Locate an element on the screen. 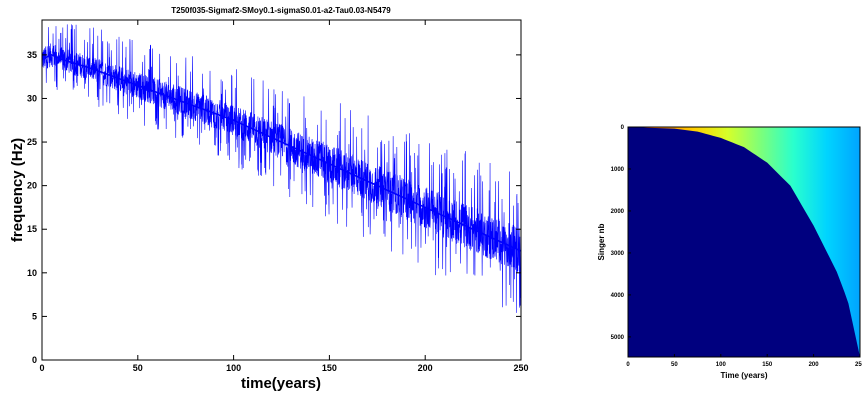 The height and width of the screenshot is (399, 862). y-tick-label: 0 is located at coordinates (34, 360).